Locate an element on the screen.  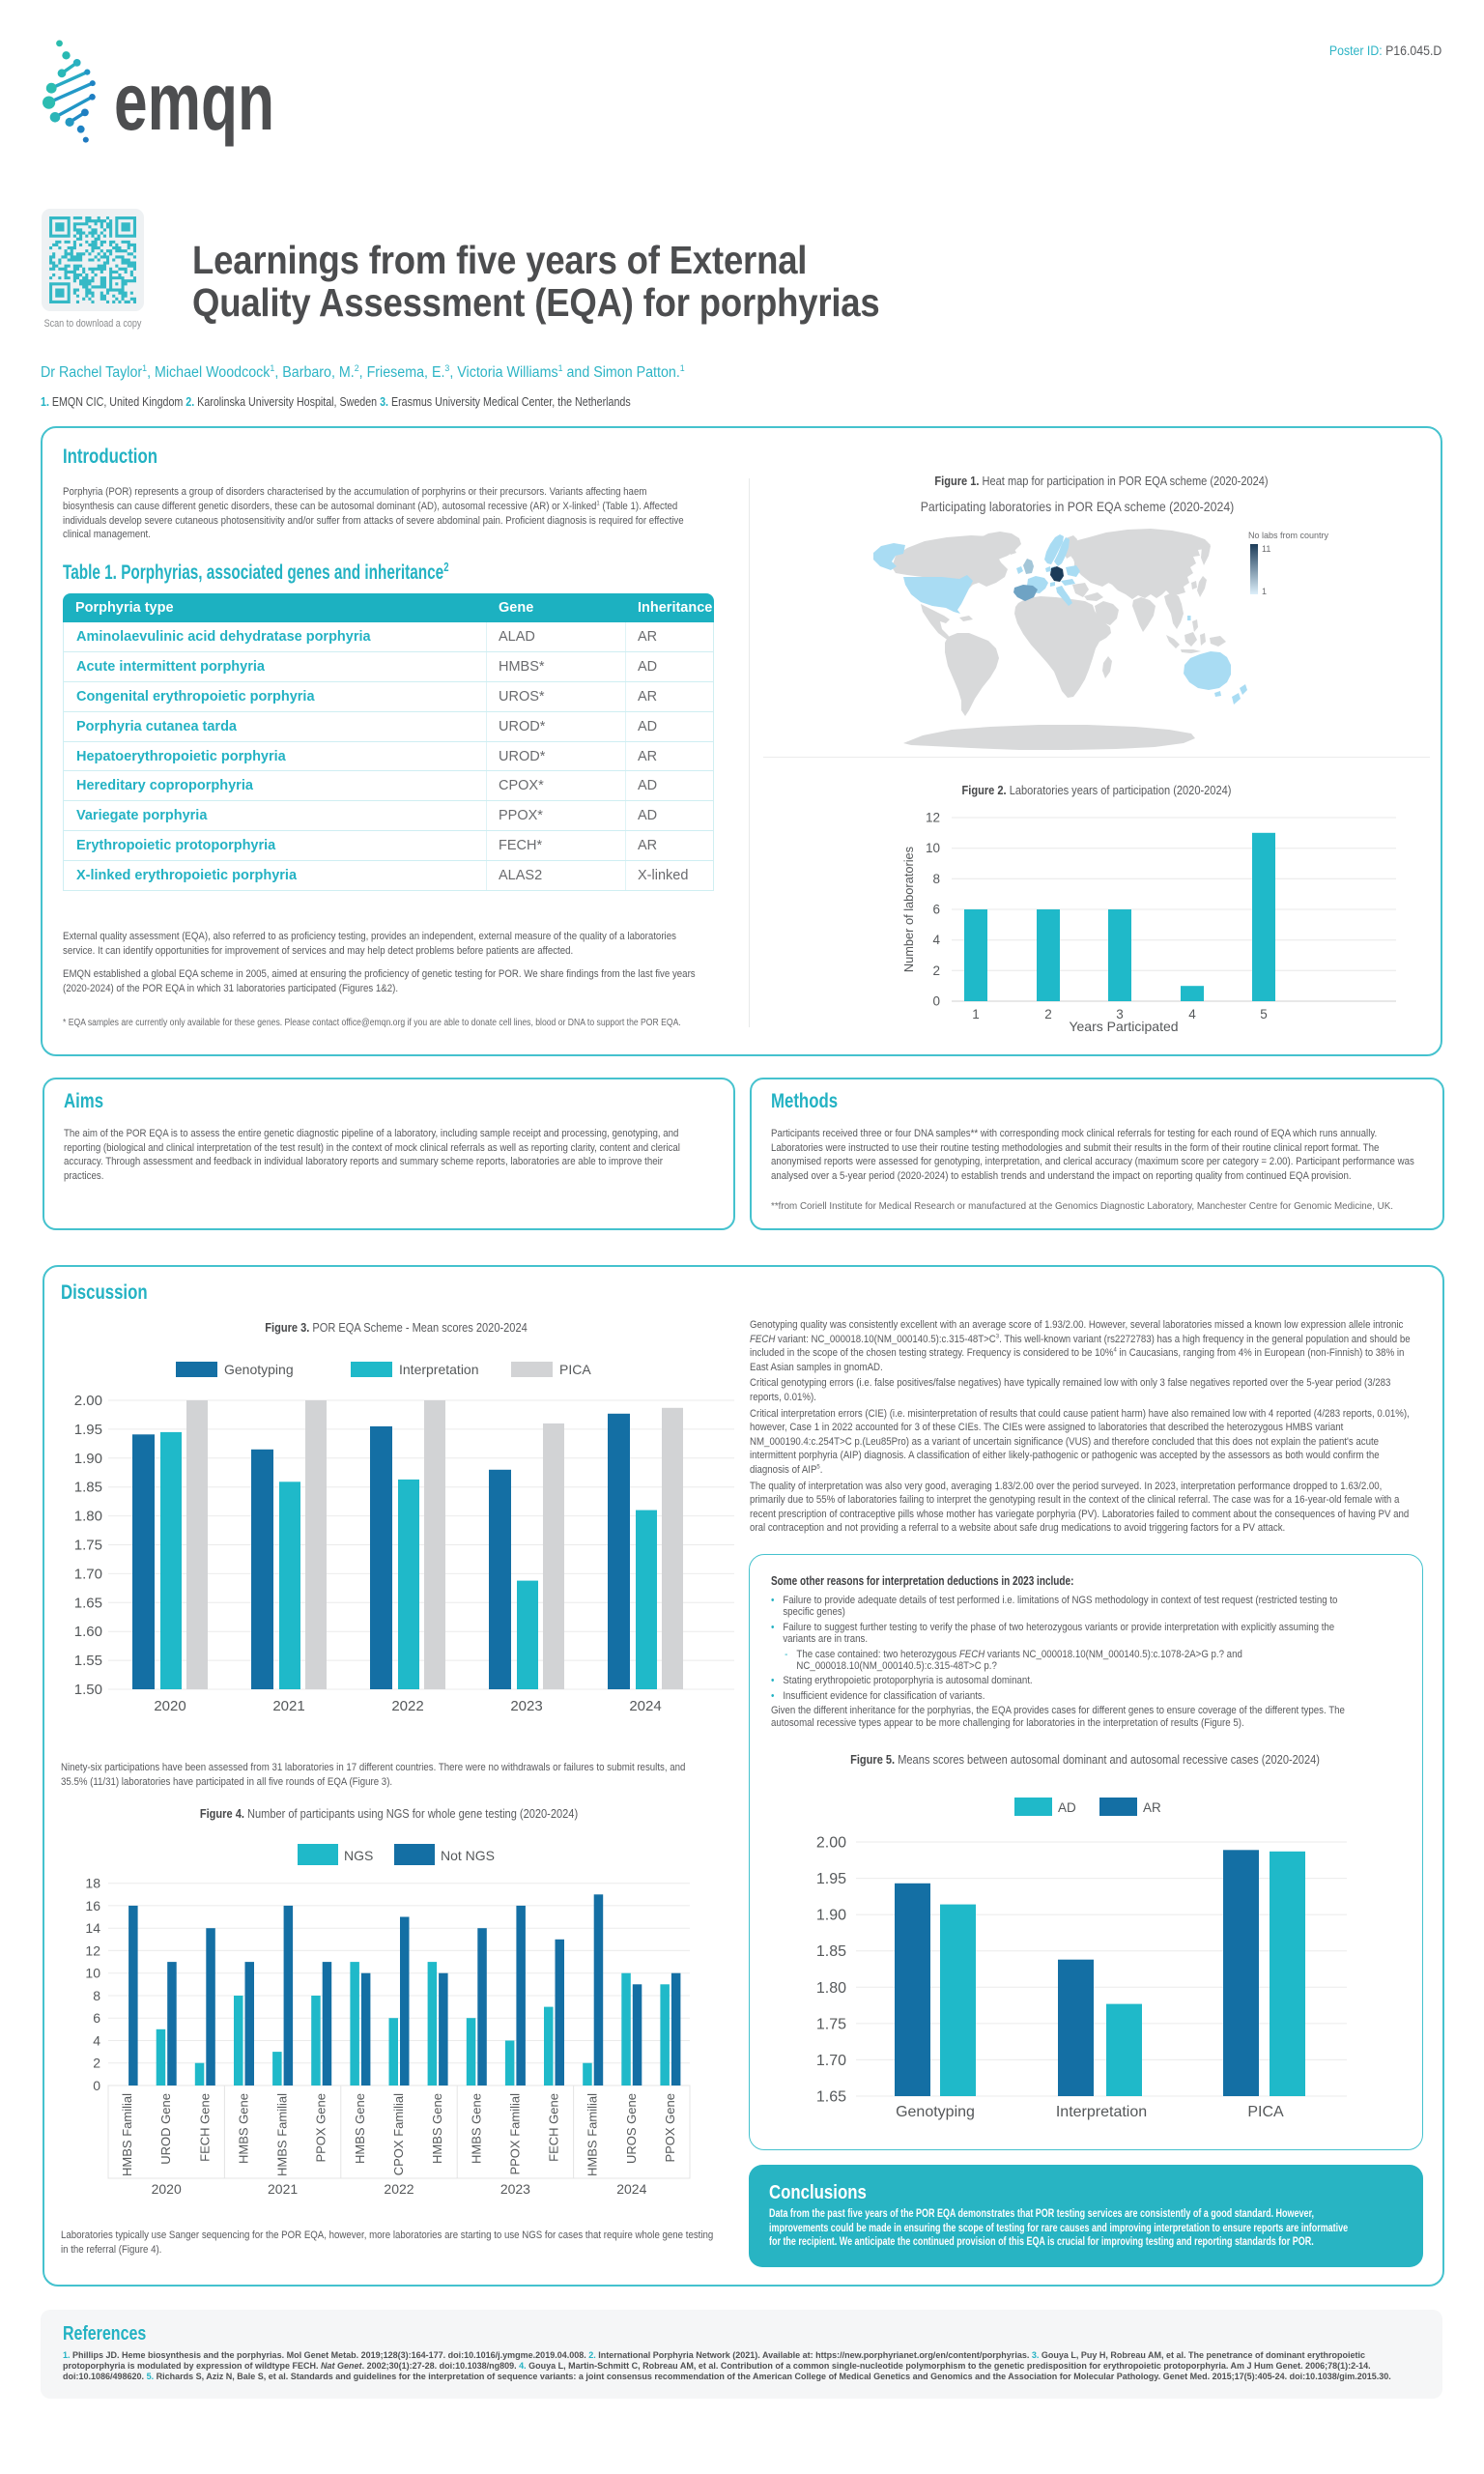
svg-text: Not NGS is located at coordinates (468, 1856).